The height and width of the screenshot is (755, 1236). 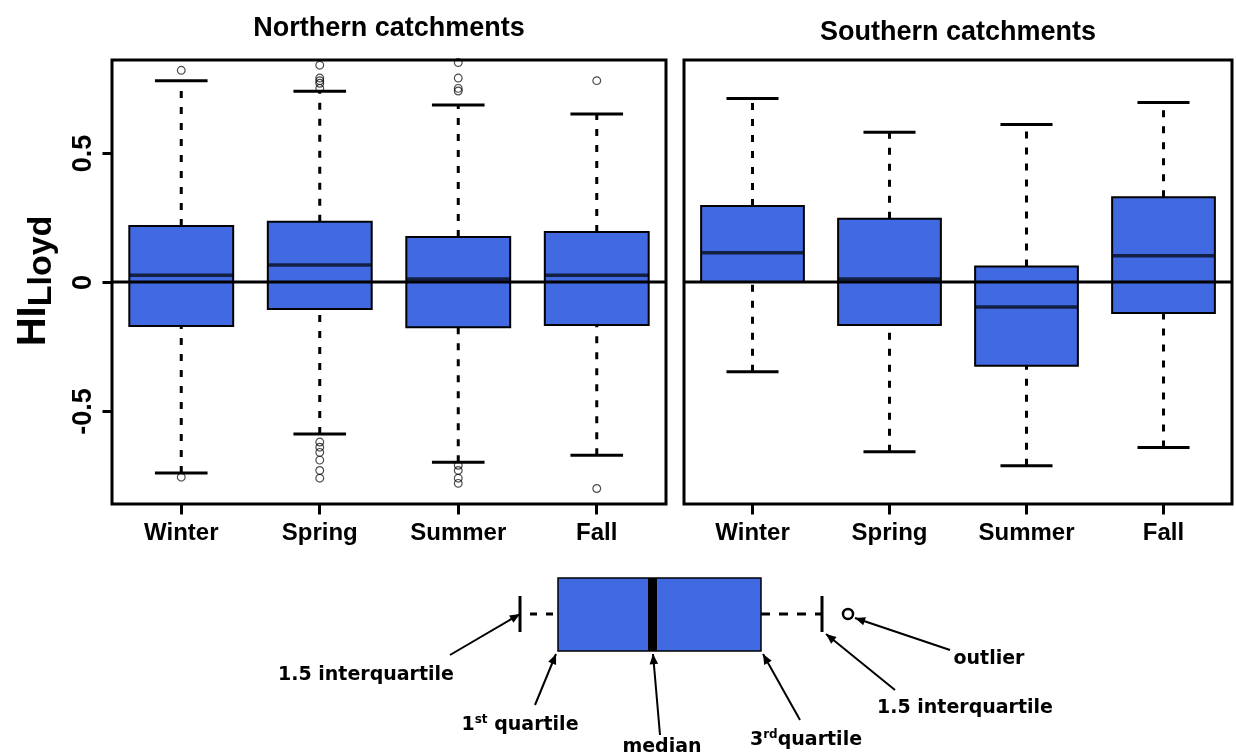 I want to click on text: 1$^{st}$ quartile, so click(x=520, y=723).